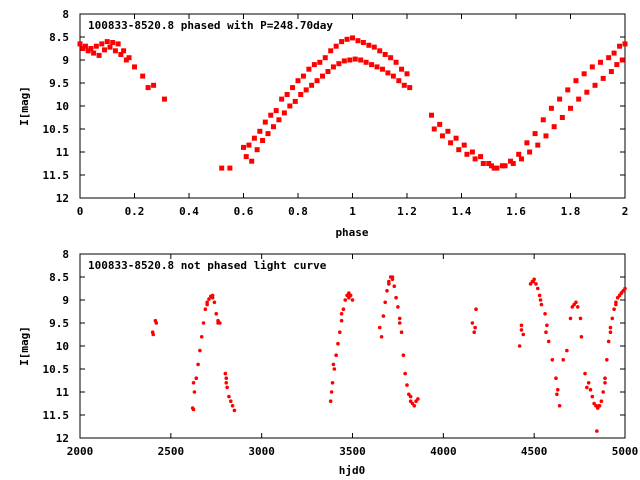 This screenshot has width=640, height=480. I want to click on phased-x-tick-label: 0.8, so click(298, 211).